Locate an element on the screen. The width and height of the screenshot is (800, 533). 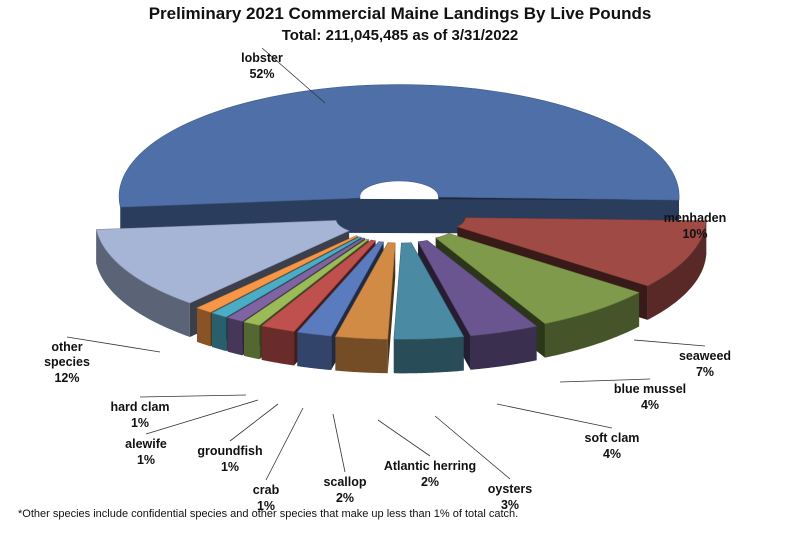
slice-label-other-species: other species 12% is located at coordinates (67, 362).